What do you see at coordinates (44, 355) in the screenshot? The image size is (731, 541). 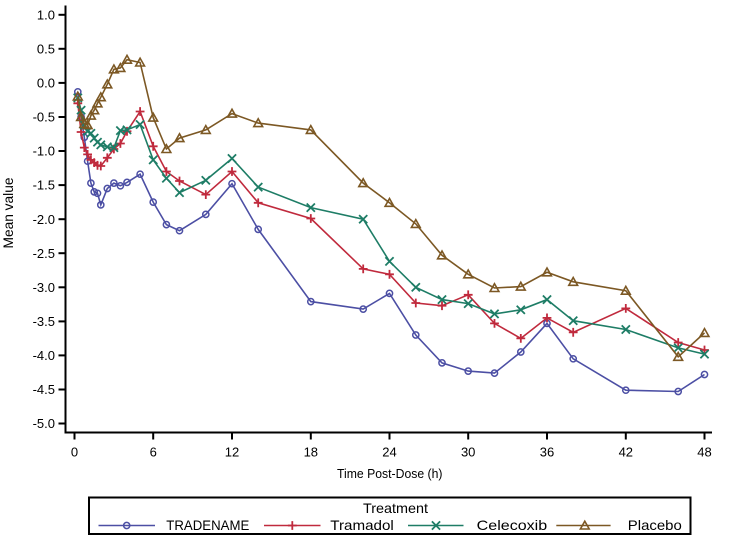 I see `svg-text: -4.0` at bounding box center [44, 355].